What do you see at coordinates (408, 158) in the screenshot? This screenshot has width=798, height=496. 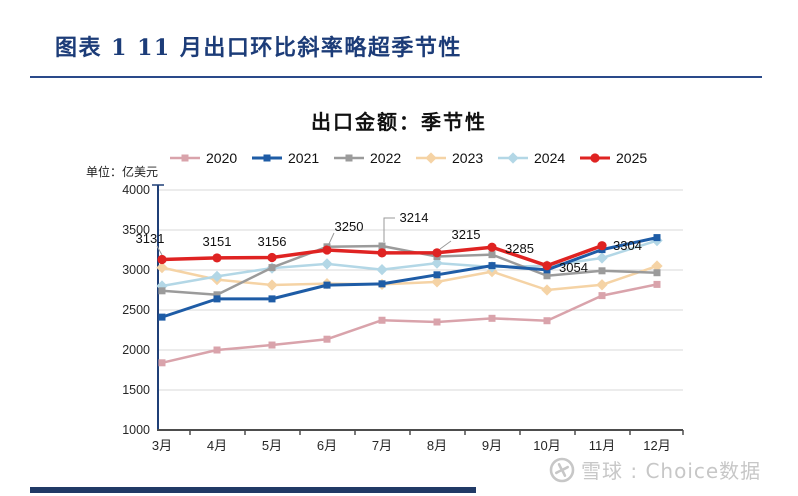 I see `chart-legend: 2020 2021 2022 2023 2024 2025` at bounding box center [408, 158].